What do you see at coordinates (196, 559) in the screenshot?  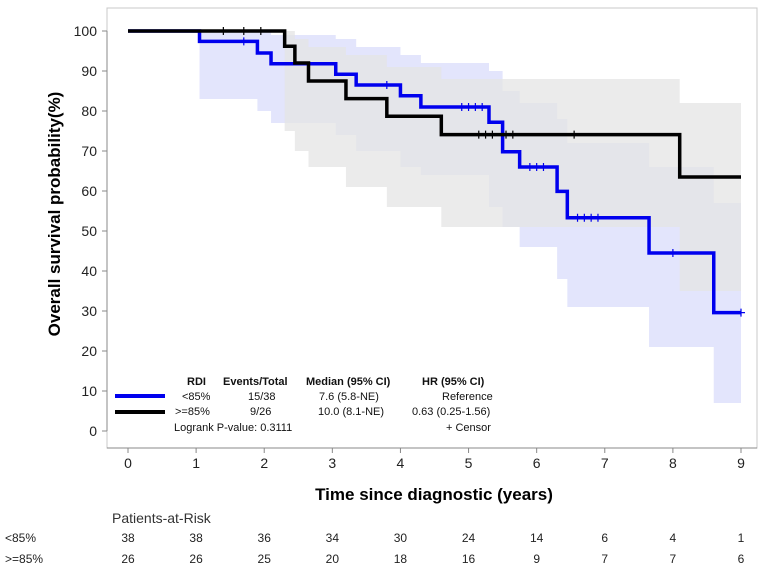 I see `risk-value-ge85-1: 26` at bounding box center [196, 559].